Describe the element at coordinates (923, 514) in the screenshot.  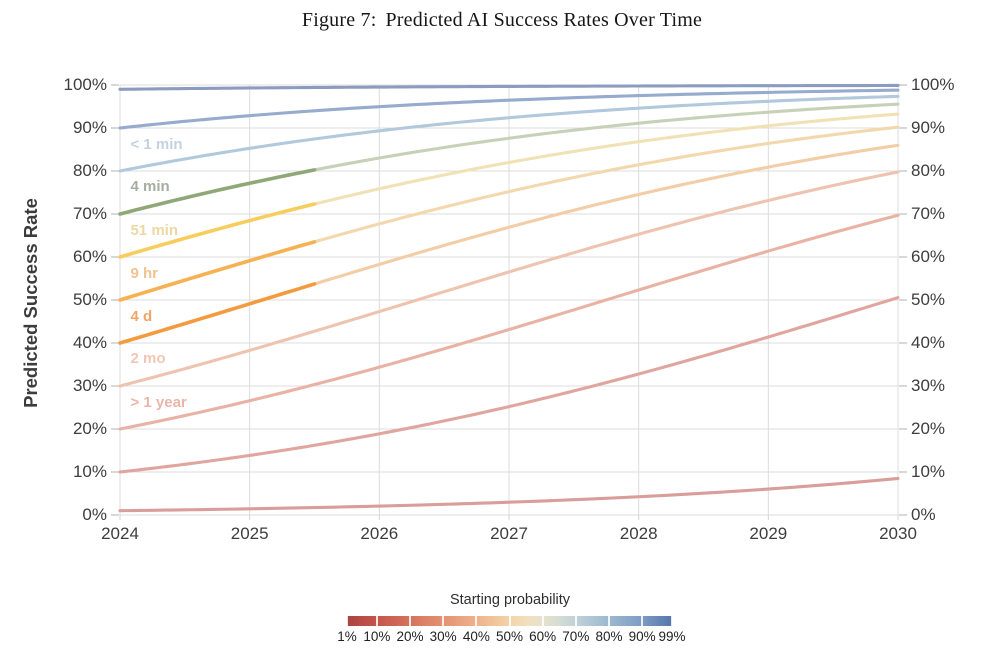
I see `y-tick-label-right: 0%` at that location.